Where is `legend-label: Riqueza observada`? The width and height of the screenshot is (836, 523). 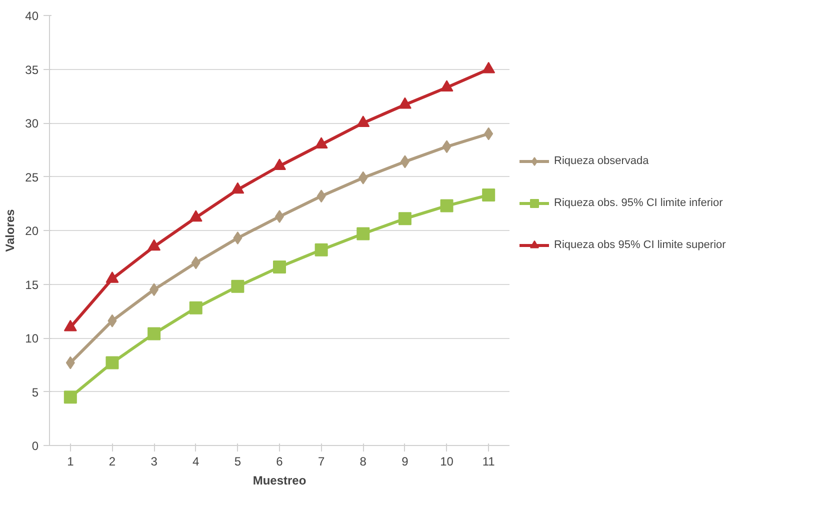 legend-label: Riqueza observada is located at coordinates (601, 161).